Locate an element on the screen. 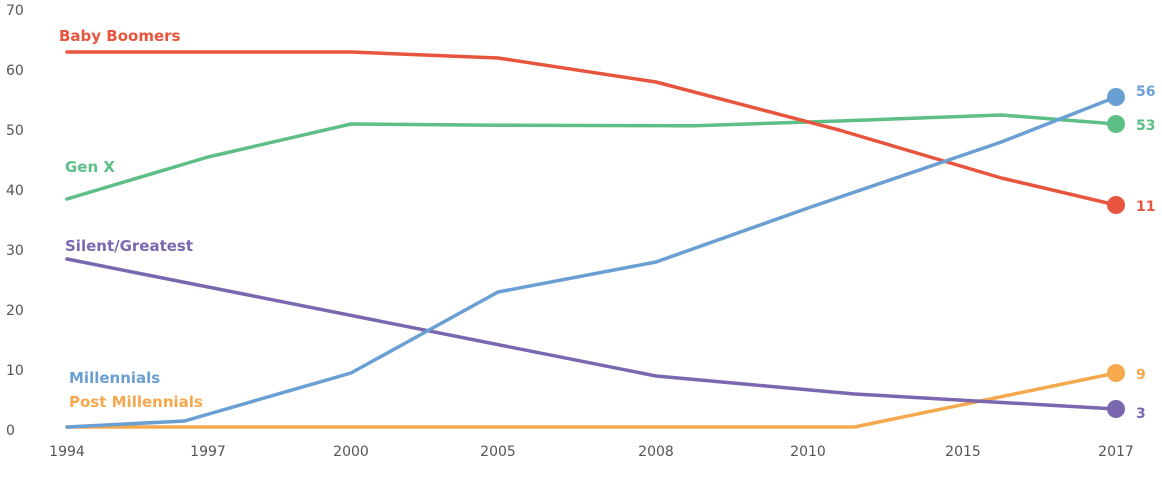 The width and height of the screenshot is (1162, 482). series-post-millennials: 9 Post Millennials is located at coordinates (605, 396).